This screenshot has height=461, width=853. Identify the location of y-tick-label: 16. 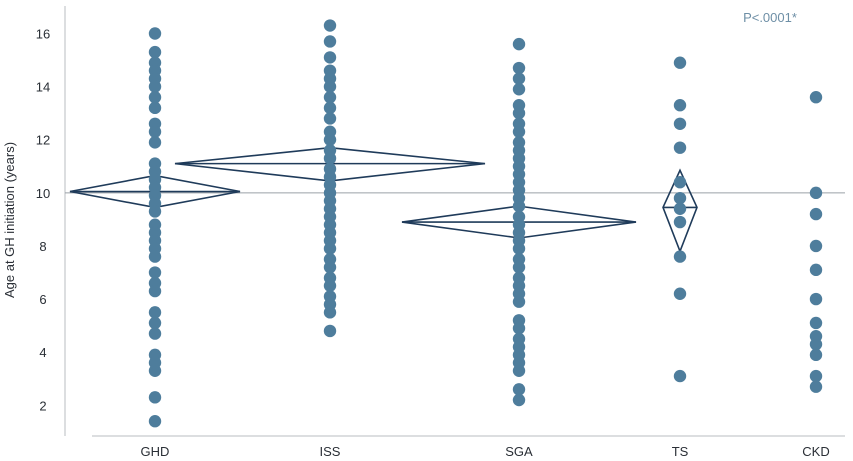
(43, 34).